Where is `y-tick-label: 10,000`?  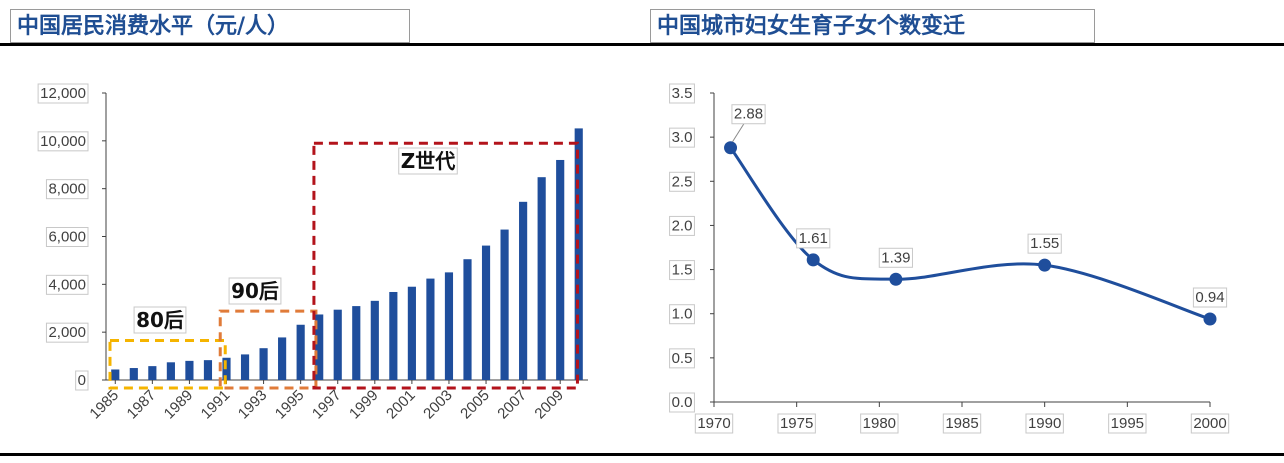 y-tick-label: 10,000 is located at coordinates (63, 141).